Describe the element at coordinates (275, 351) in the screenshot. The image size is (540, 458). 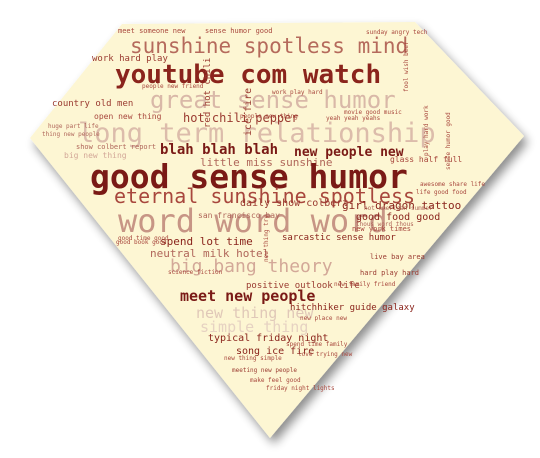
I see `word-song-ice-fire: song ice fire` at that location.